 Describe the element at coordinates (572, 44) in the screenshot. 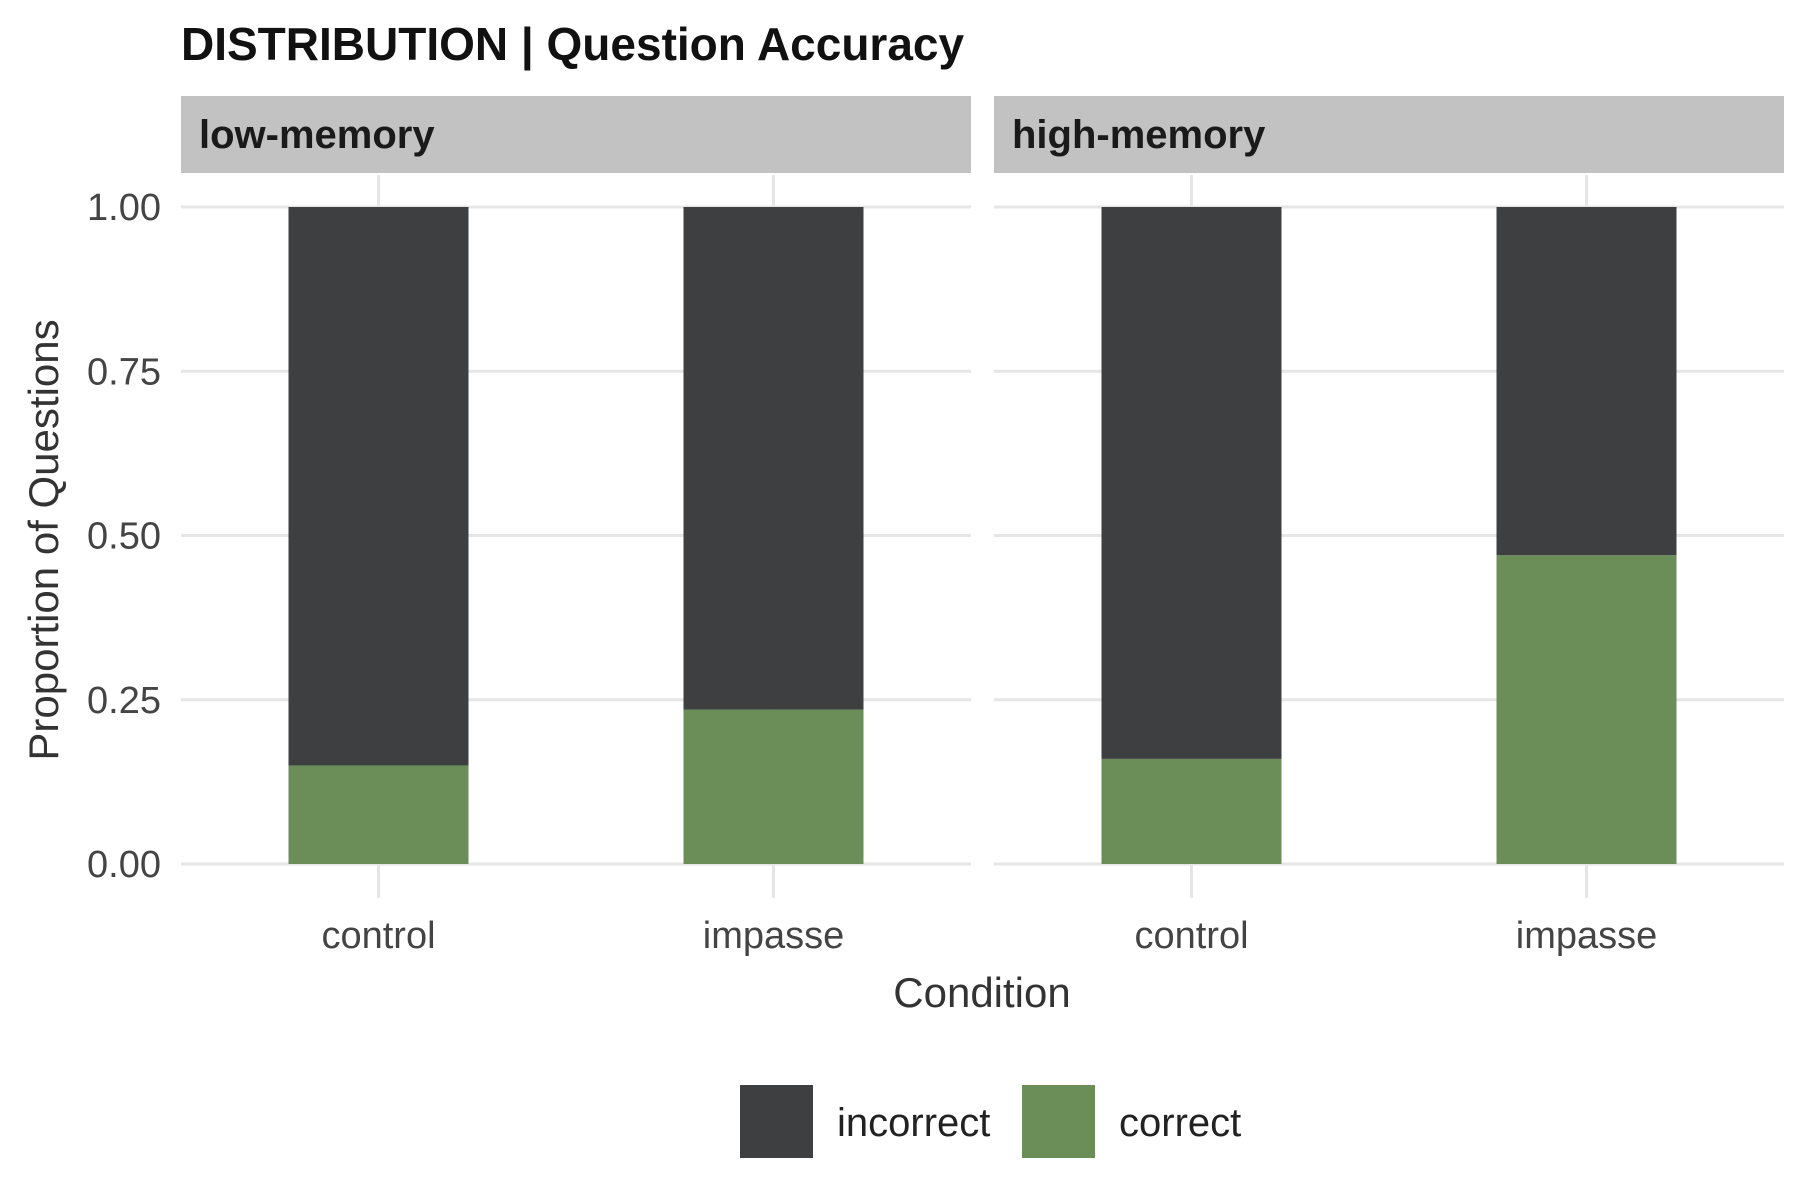

I see `chart-title: DISTRIBUTION | Question Accuracy` at that location.